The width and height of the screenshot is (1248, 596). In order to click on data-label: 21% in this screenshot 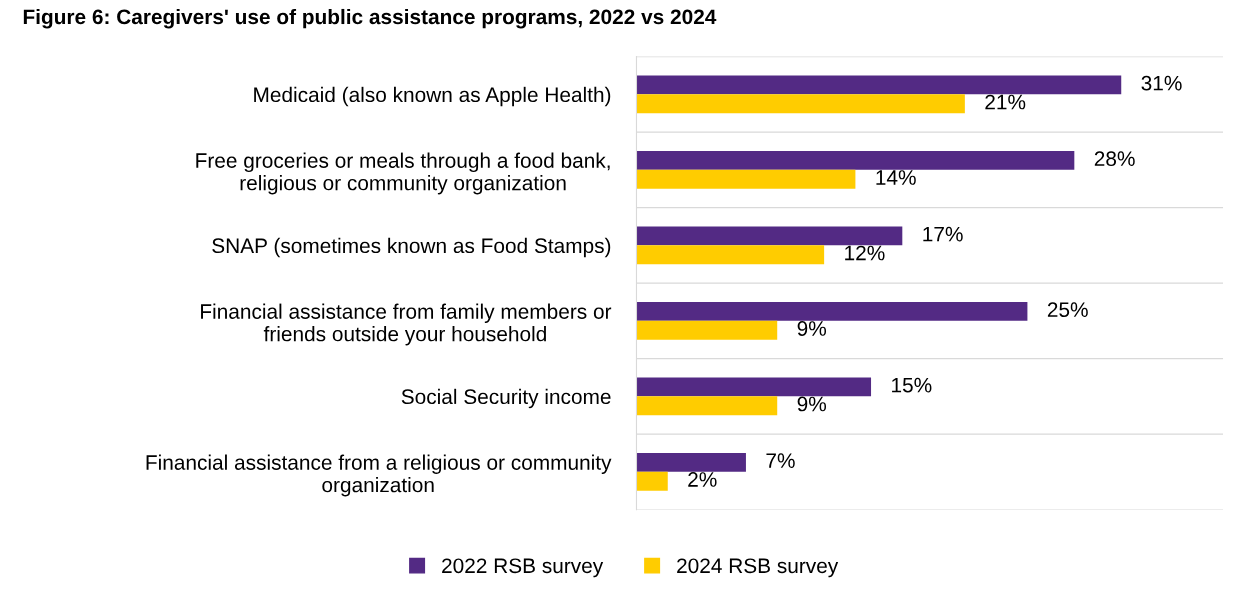, I will do `click(1005, 102)`.